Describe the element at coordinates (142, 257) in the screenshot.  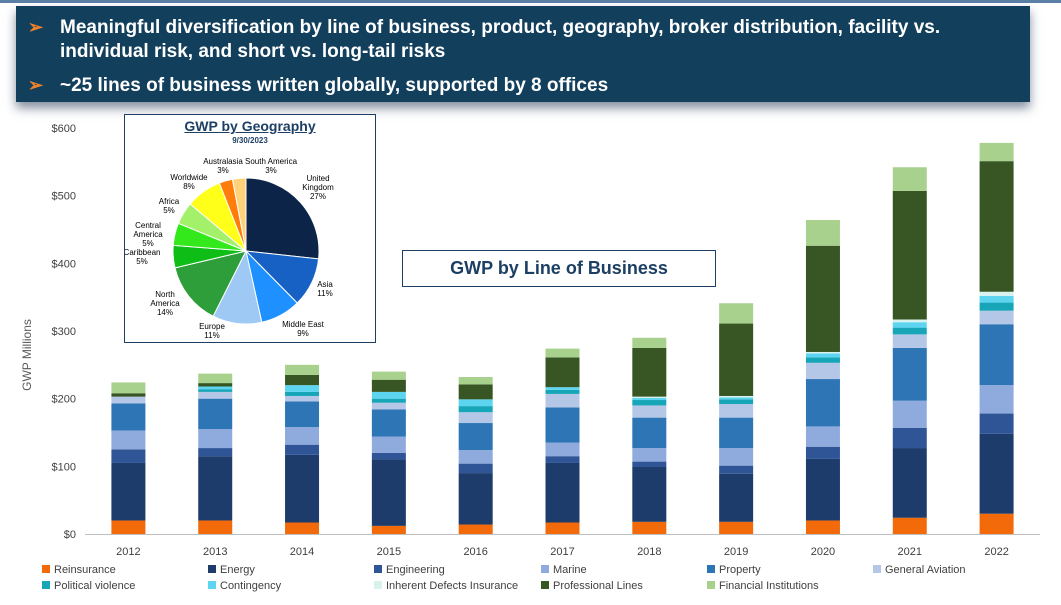
I see `pie-slice-label: Caribbean 5%` at that location.